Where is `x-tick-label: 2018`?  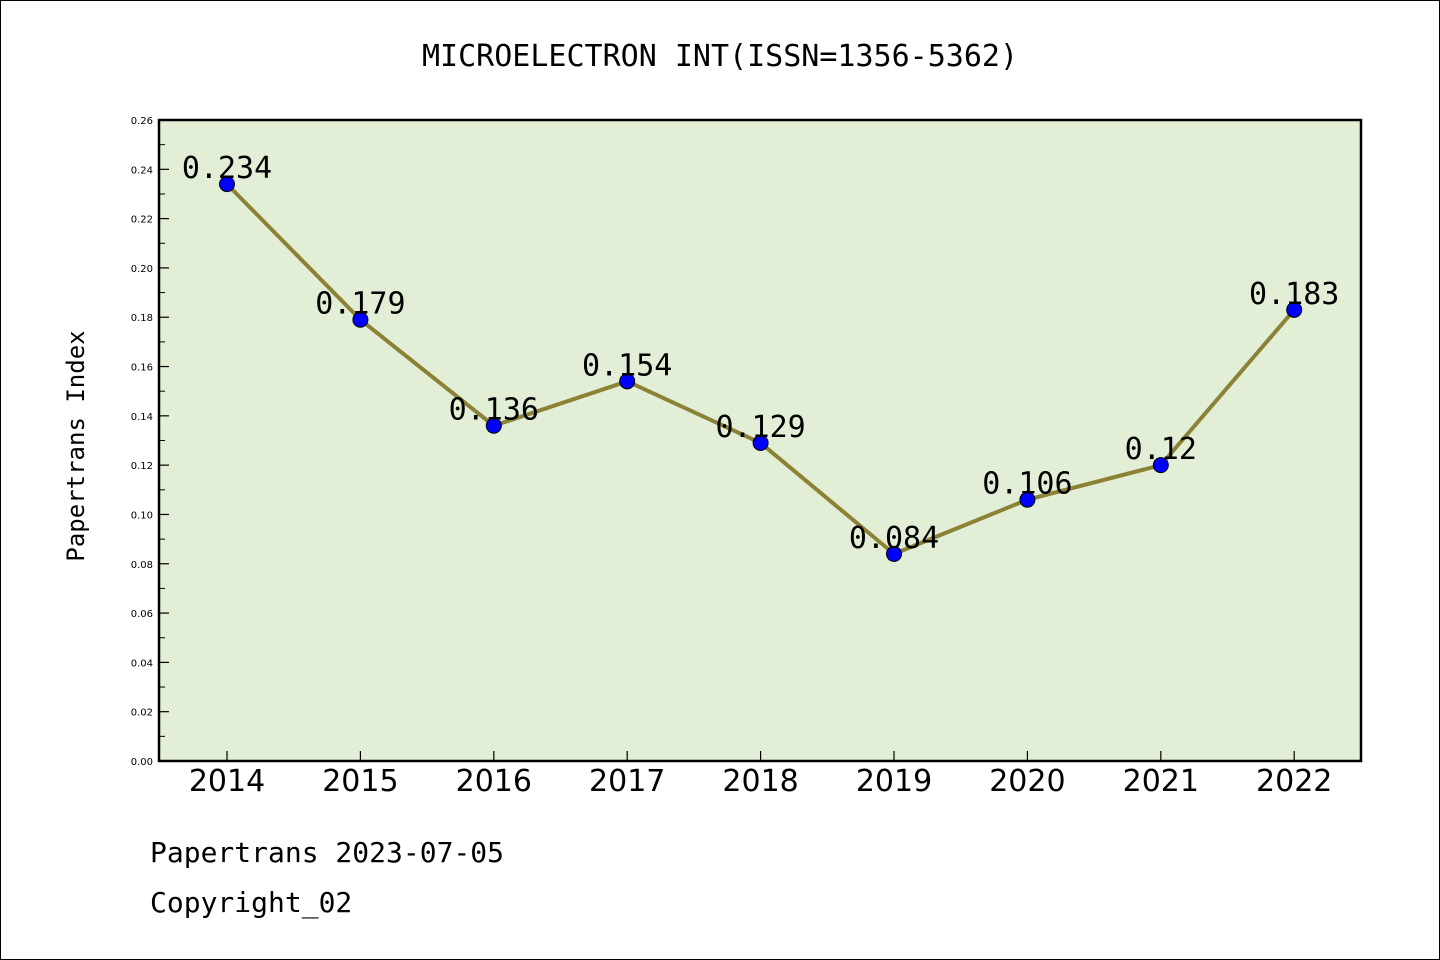 x-tick-label: 2018 is located at coordinates (760, 781).